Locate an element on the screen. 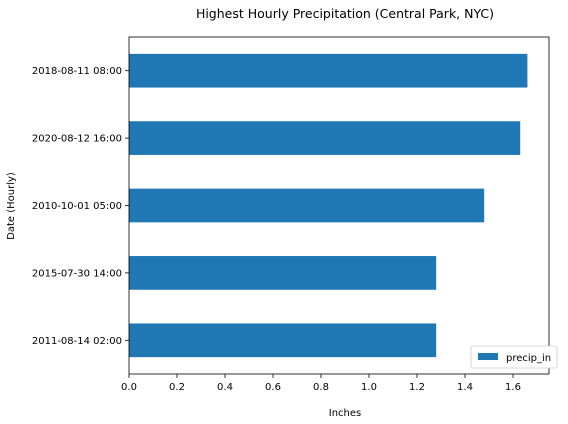 Image resolution: width=568 pixels, height=424 pixels. x-tick-label: 0.4 is located at coordinates (225, 387).